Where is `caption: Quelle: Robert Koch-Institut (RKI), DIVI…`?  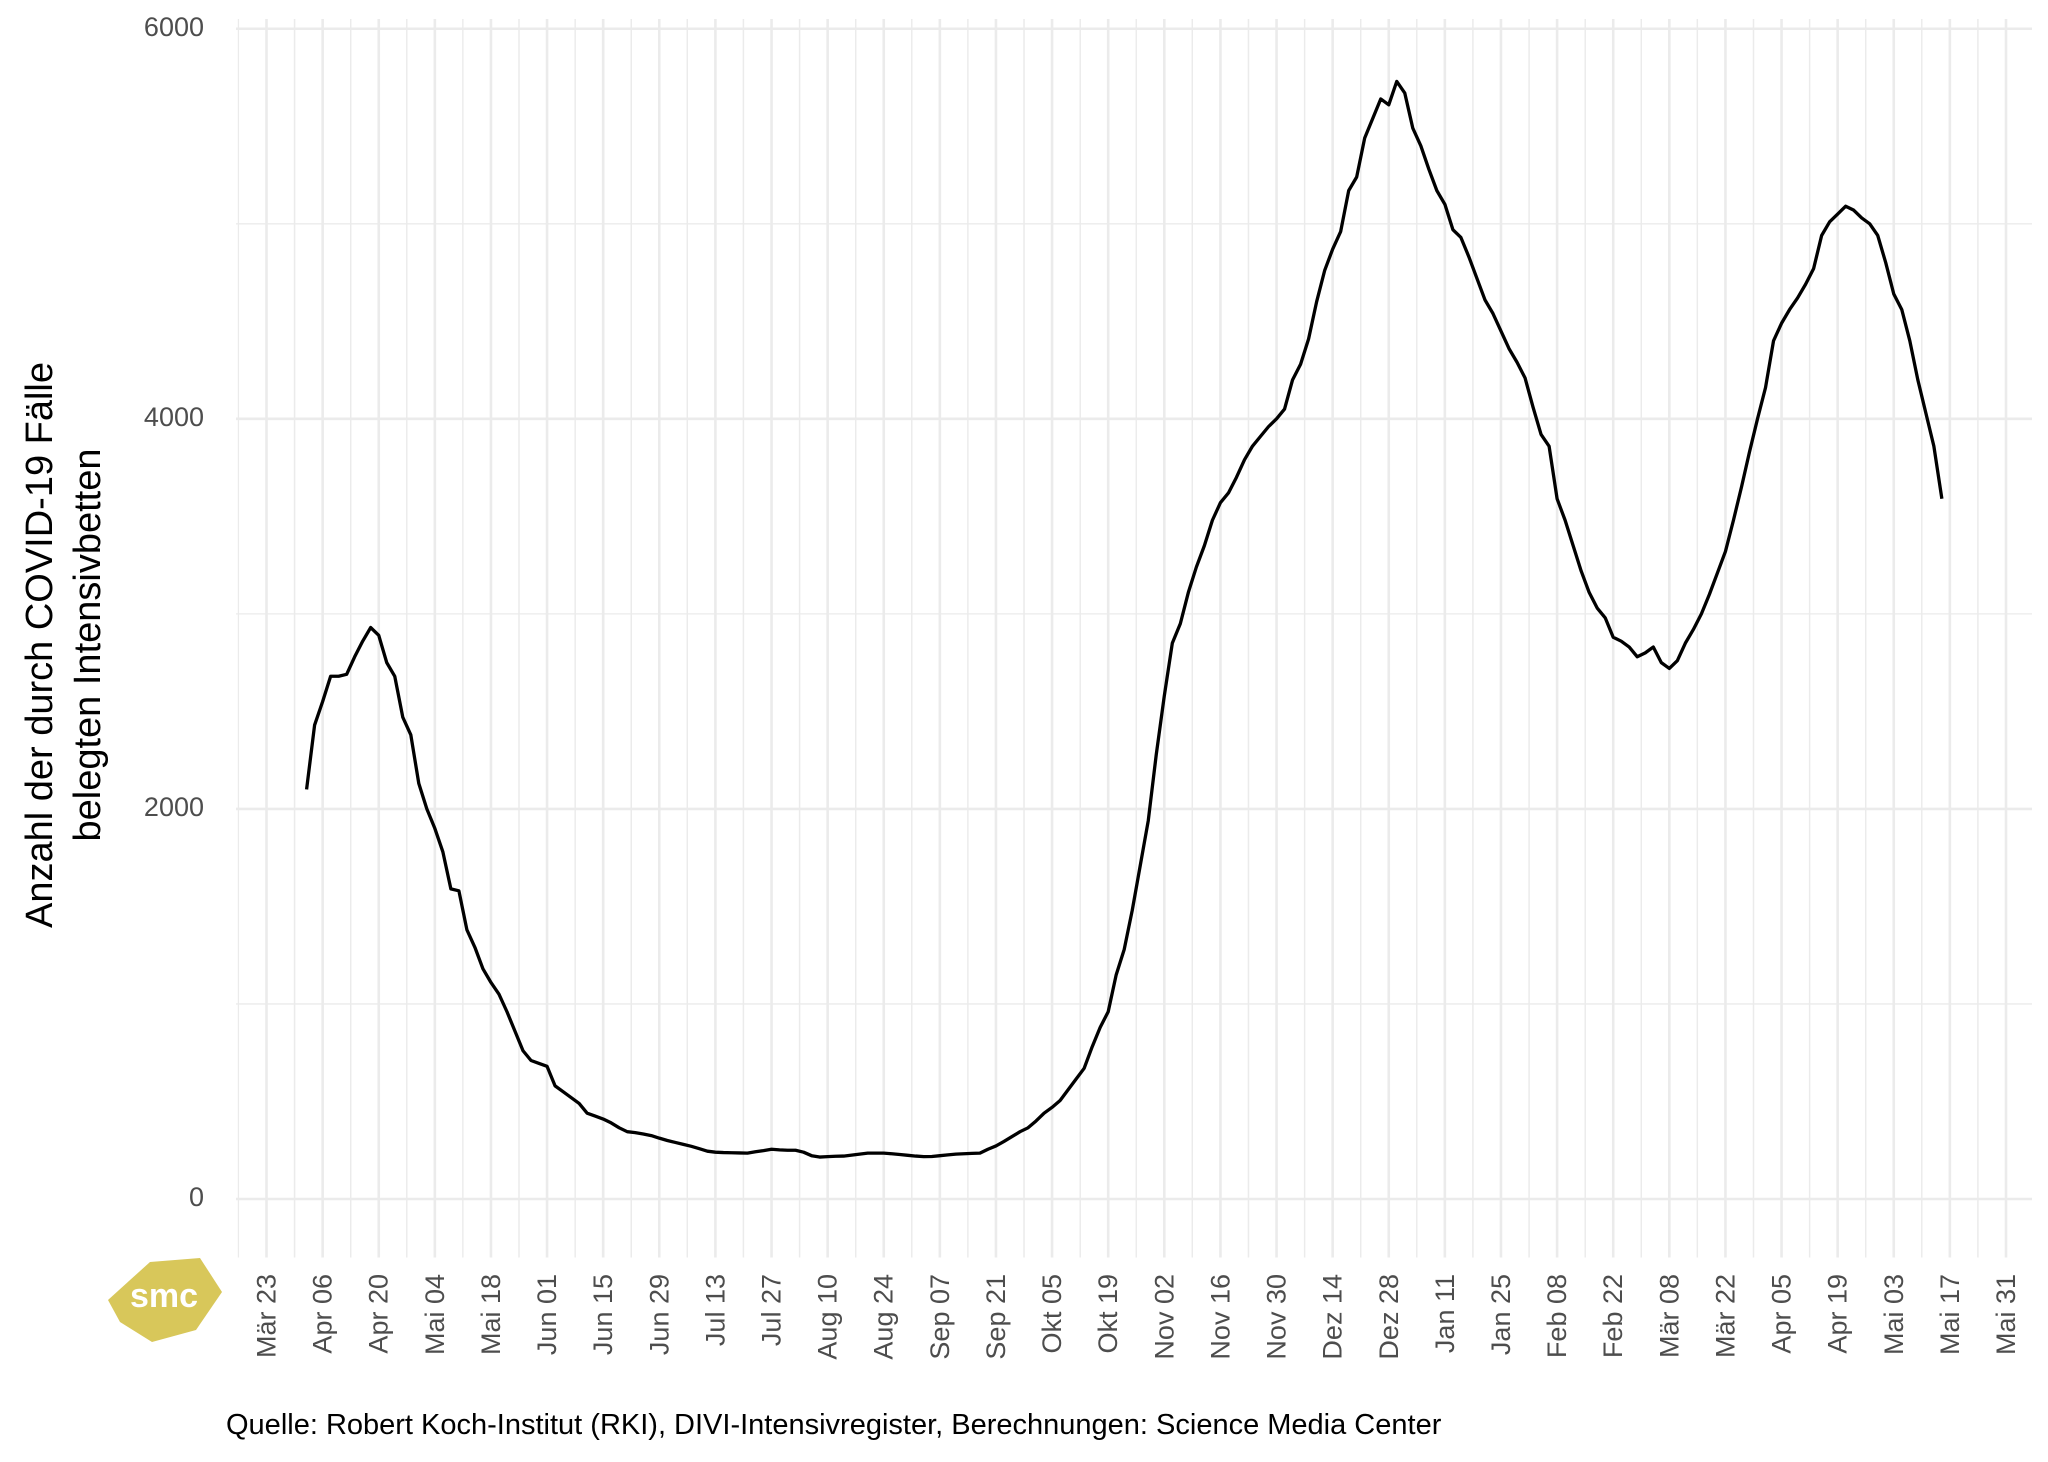 caption: Quelle: Robert Koch-Institut (RKI), DIVI… is located at coordinates (834, 1425).